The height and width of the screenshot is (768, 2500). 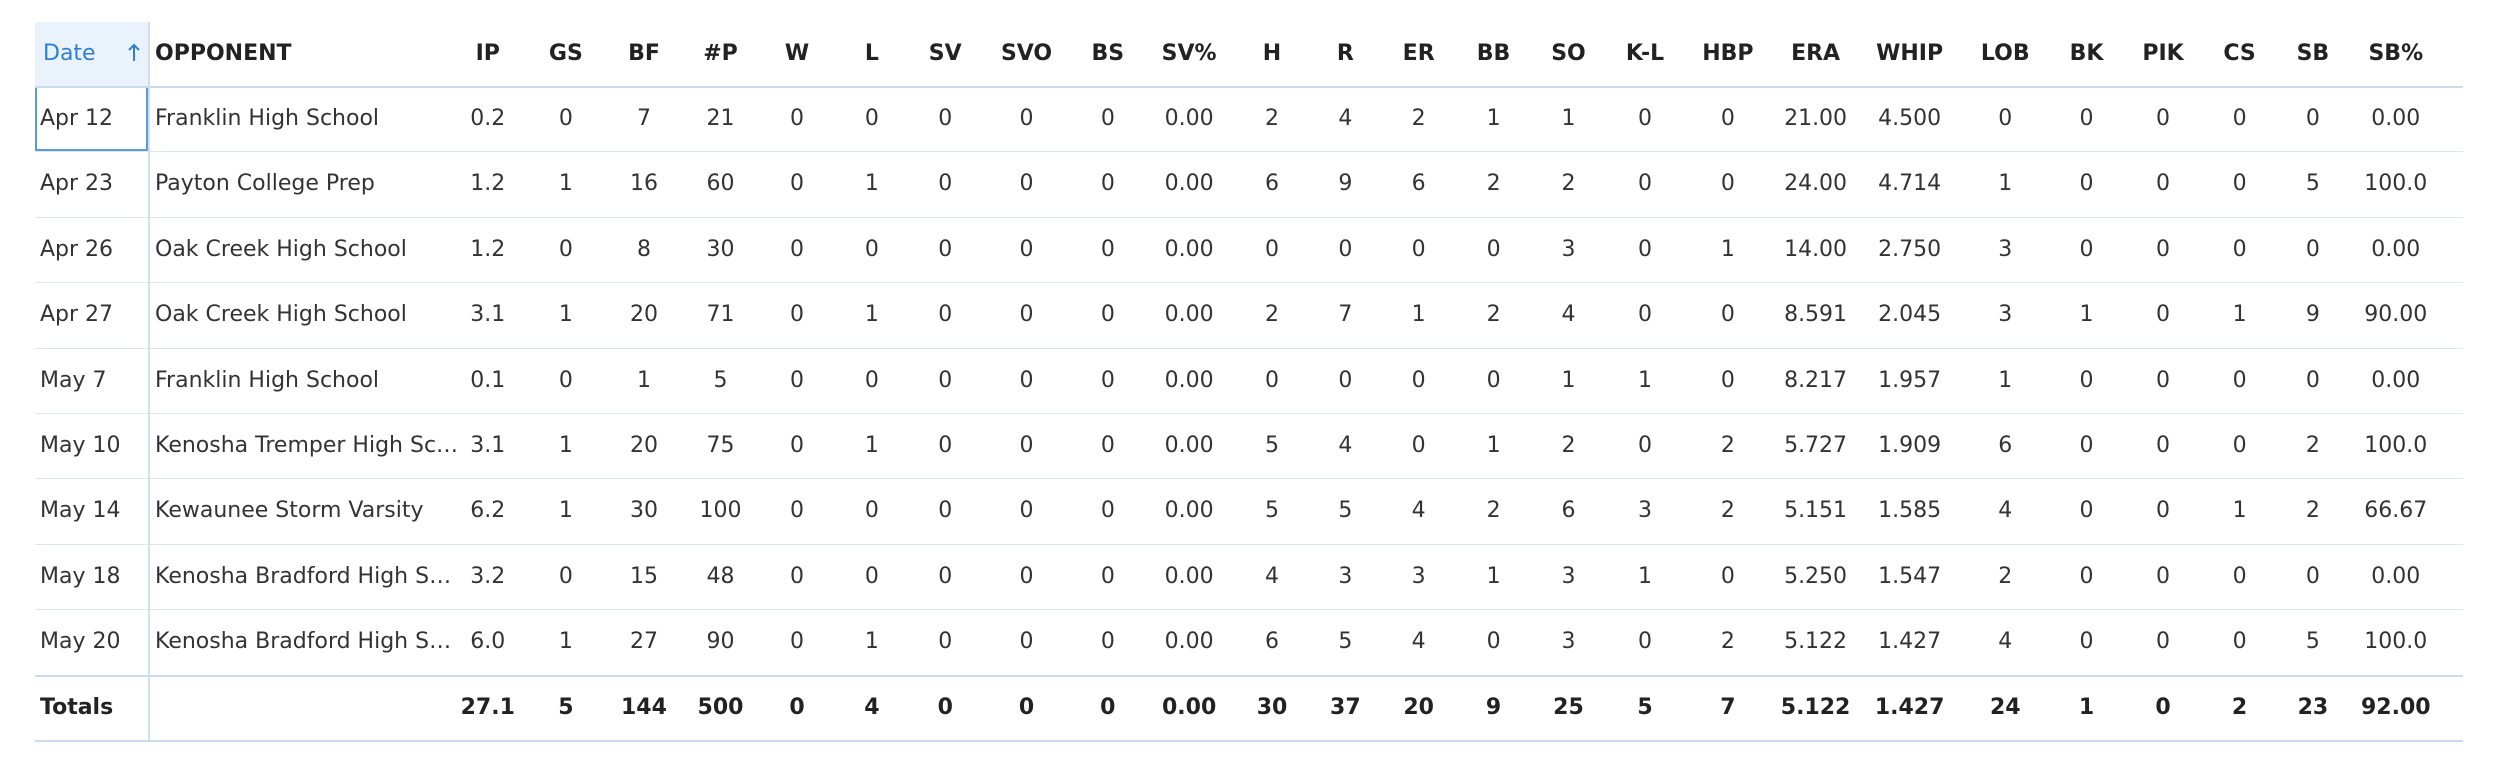 I want to click on totals-cell: 1.427, so click(x=1909, y=707).